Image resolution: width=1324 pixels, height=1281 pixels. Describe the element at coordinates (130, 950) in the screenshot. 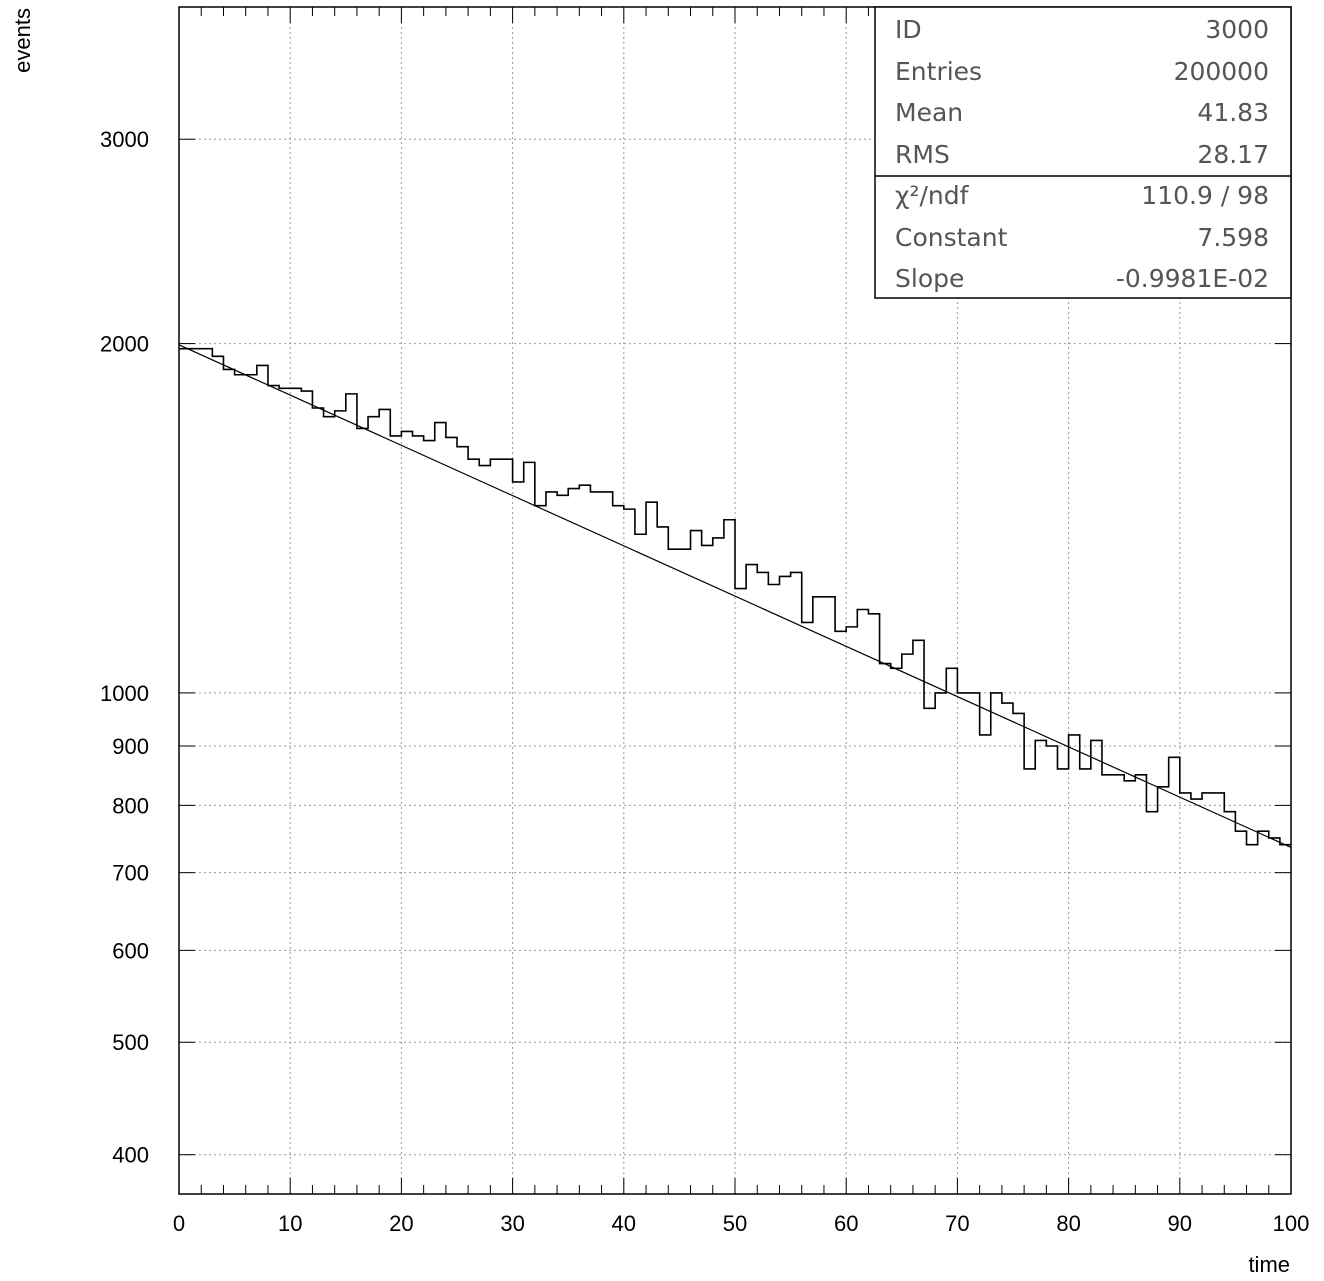

I see `y-tick-label: 600` at that location.